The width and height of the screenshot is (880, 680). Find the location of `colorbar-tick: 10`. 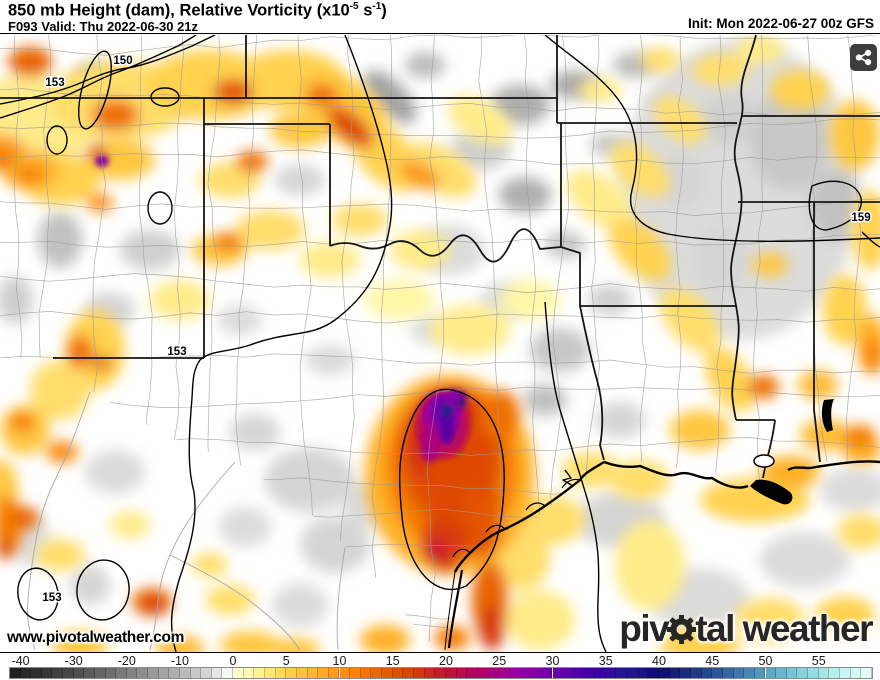

colorbar-tick: 10 is located at coordinates (339, 661).